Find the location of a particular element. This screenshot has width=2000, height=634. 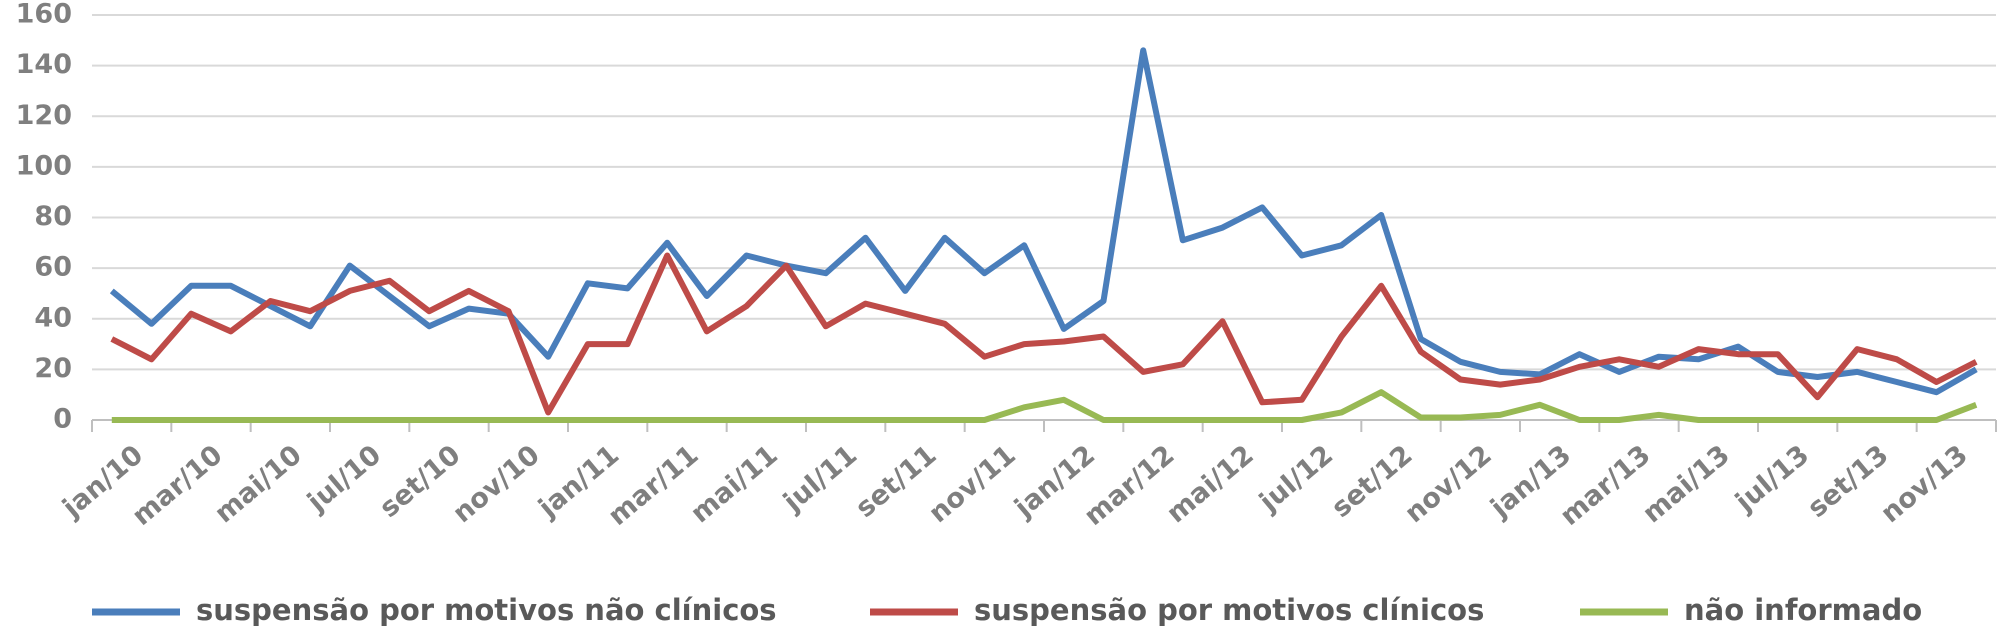

x-tick-label: mar/10 is located at coordinates (178, 485).